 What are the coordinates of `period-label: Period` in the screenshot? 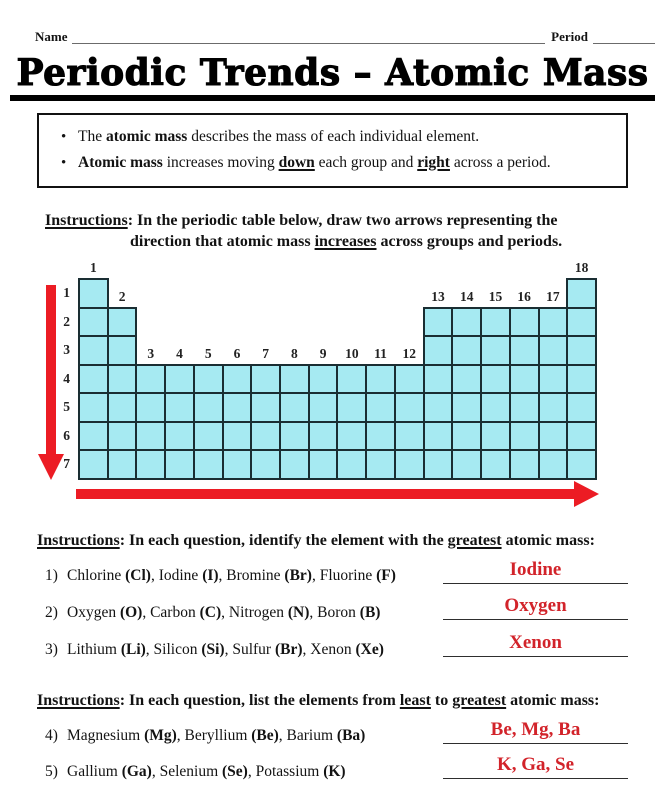 It's located at (569, 36).